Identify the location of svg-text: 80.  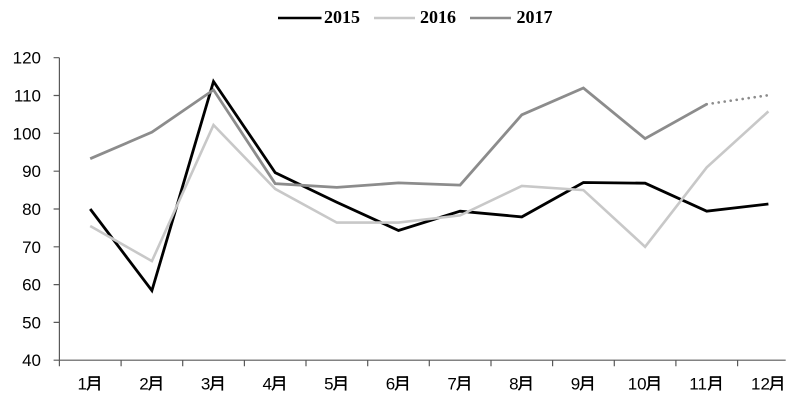
(31, 209).